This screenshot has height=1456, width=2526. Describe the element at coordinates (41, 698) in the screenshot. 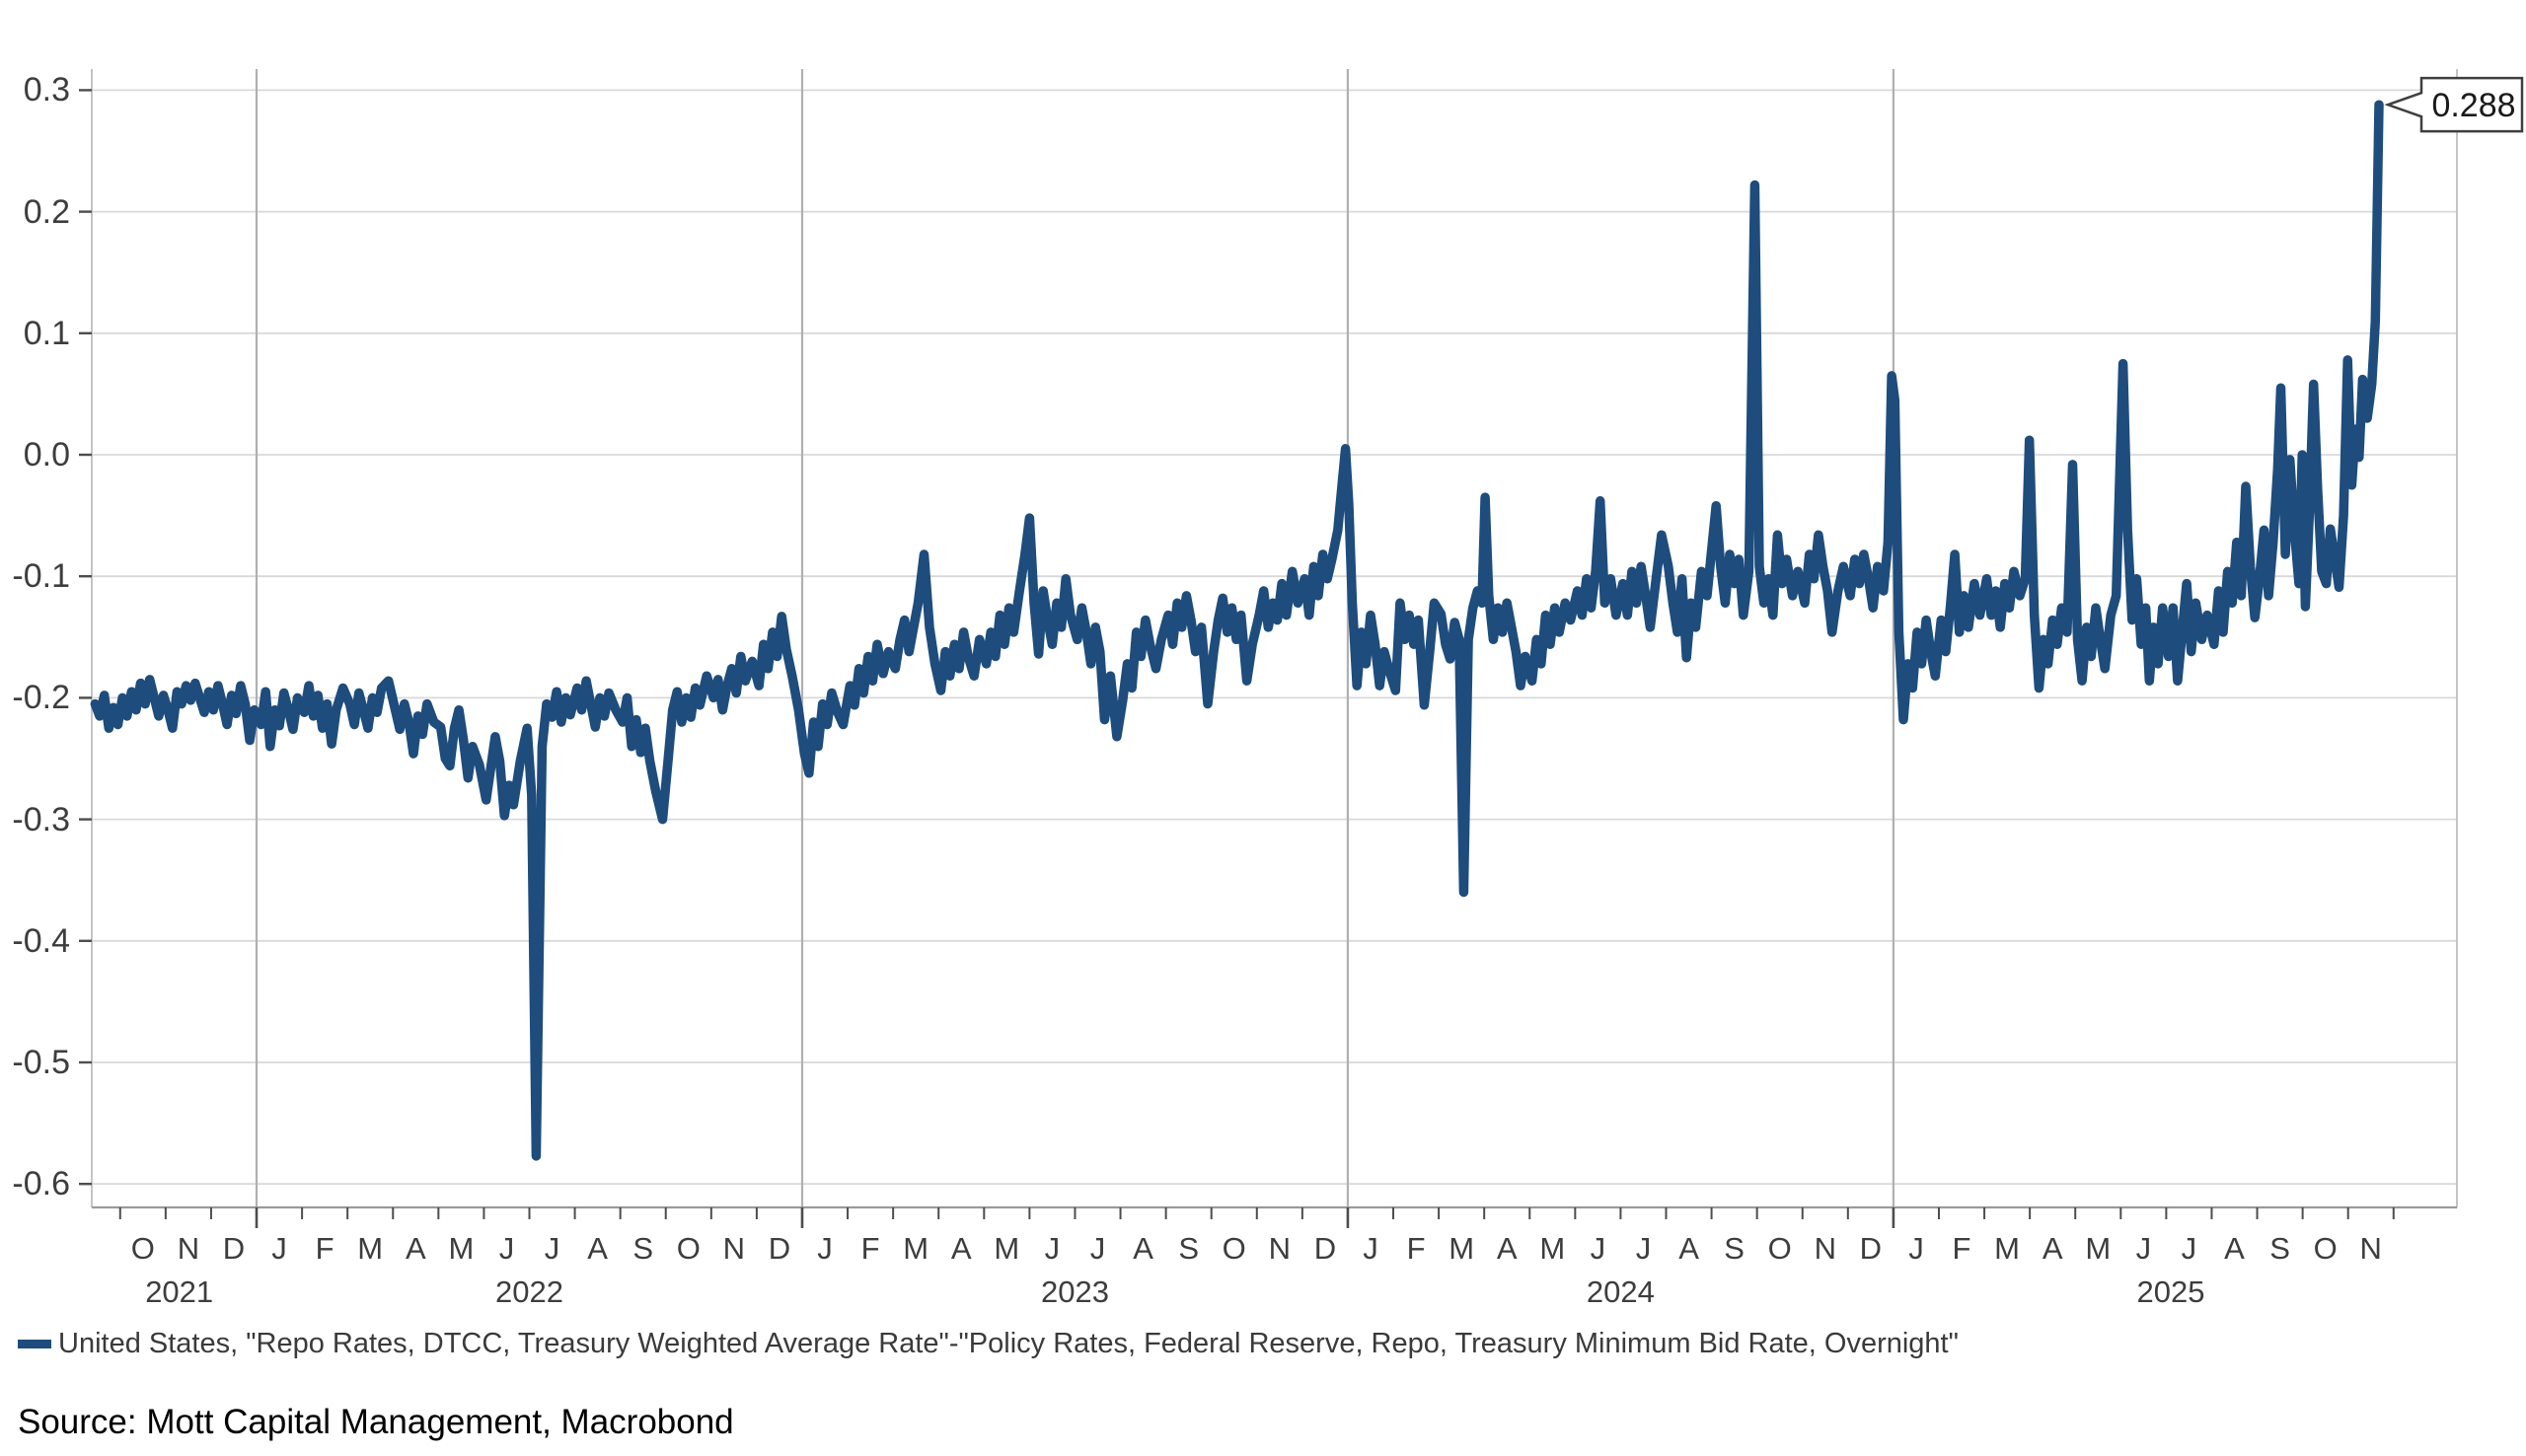

I see `y-axis-tick-label: -0.2` at that location.